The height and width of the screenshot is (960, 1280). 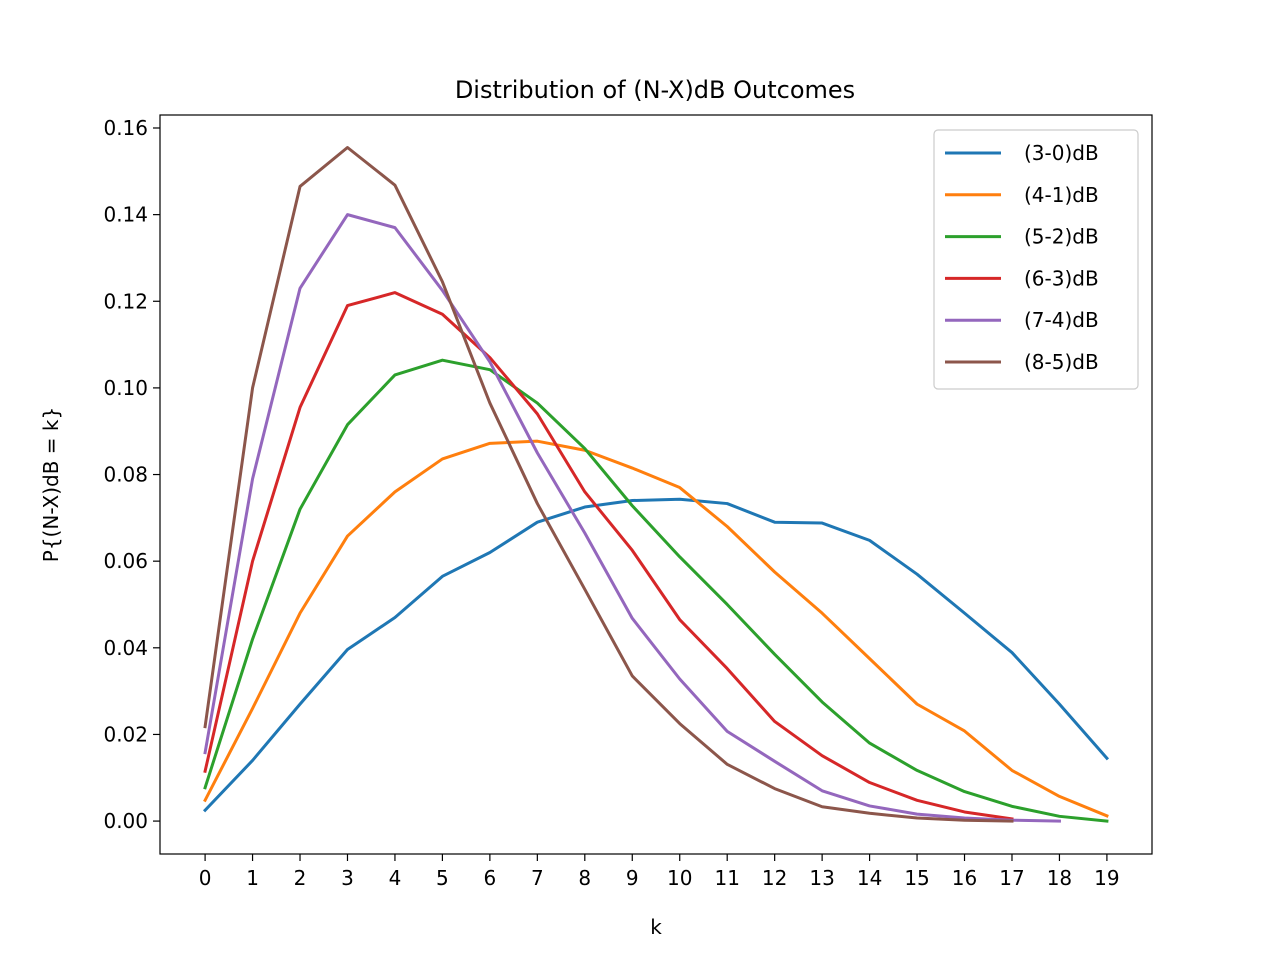 What do you see at coordinates (125, 128) in the screenshot?
I see `y-tick-label: 0.16` at bounding box center [125, 128].